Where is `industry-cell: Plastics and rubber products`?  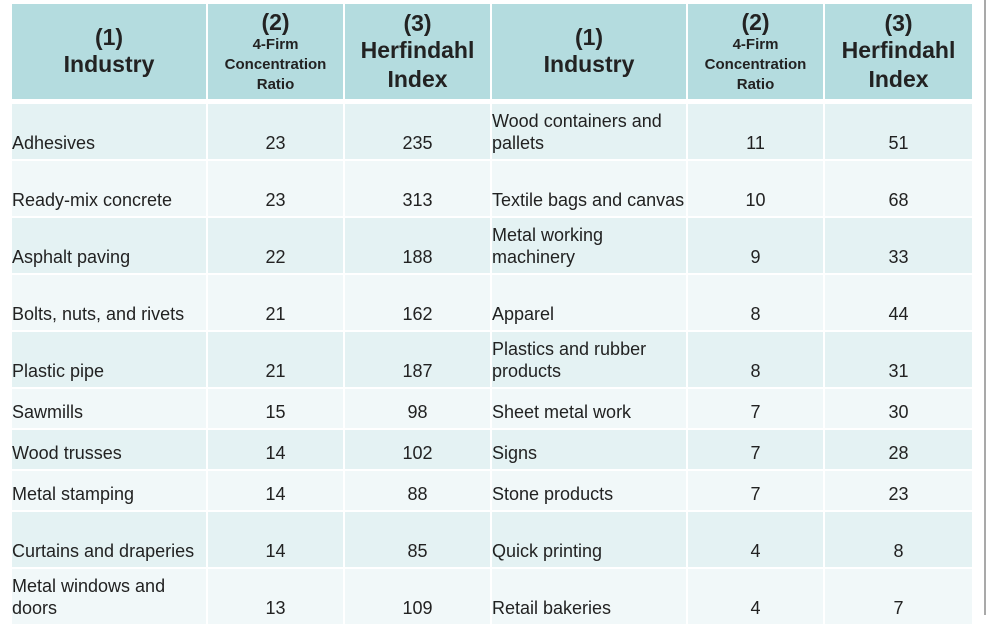 industry-cell: Plastics and rubber products is located at coordinates (589, 359).